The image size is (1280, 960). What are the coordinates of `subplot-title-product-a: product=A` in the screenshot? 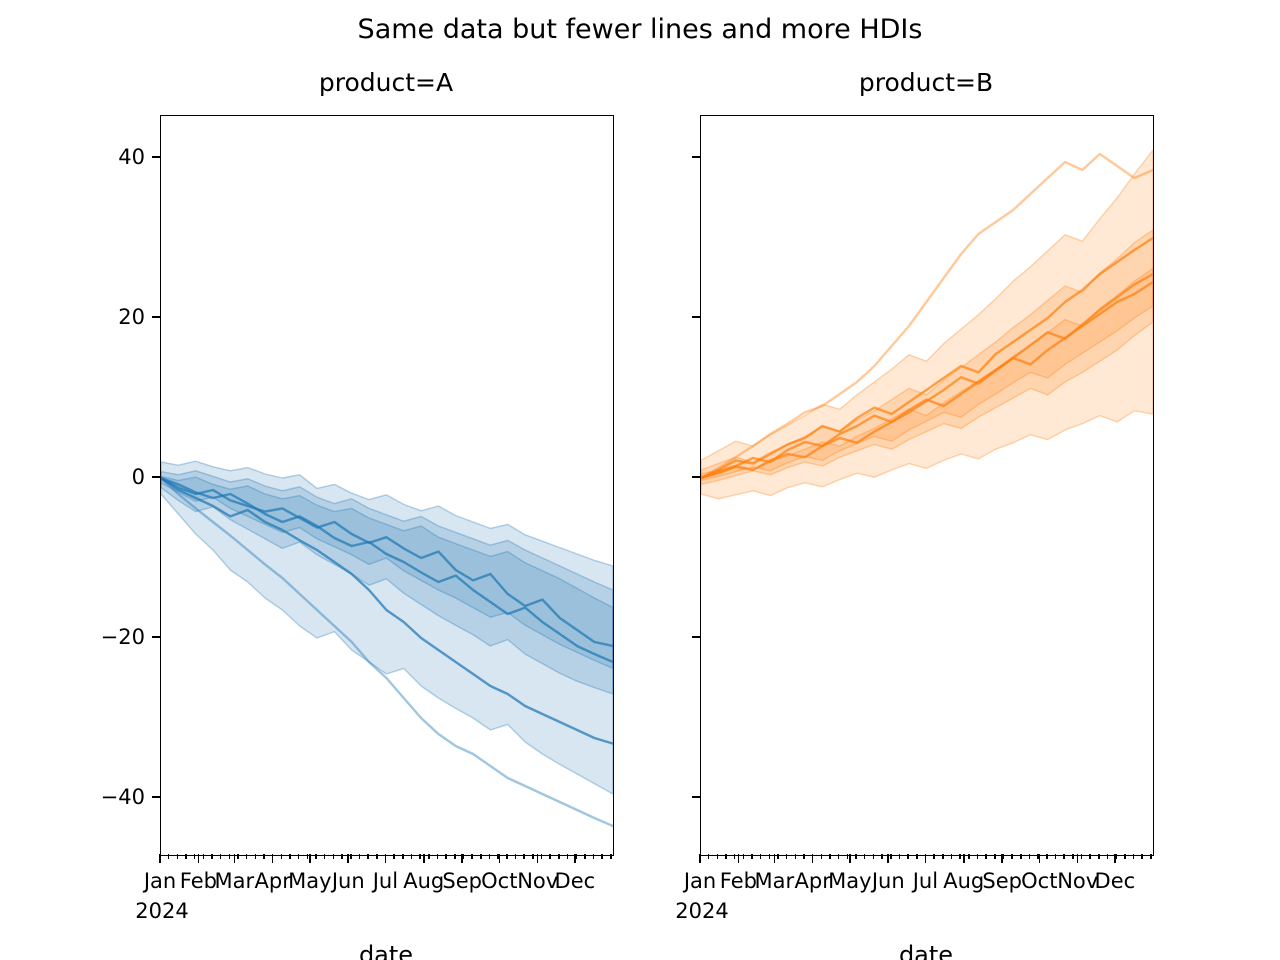 It's located at (386, 82).